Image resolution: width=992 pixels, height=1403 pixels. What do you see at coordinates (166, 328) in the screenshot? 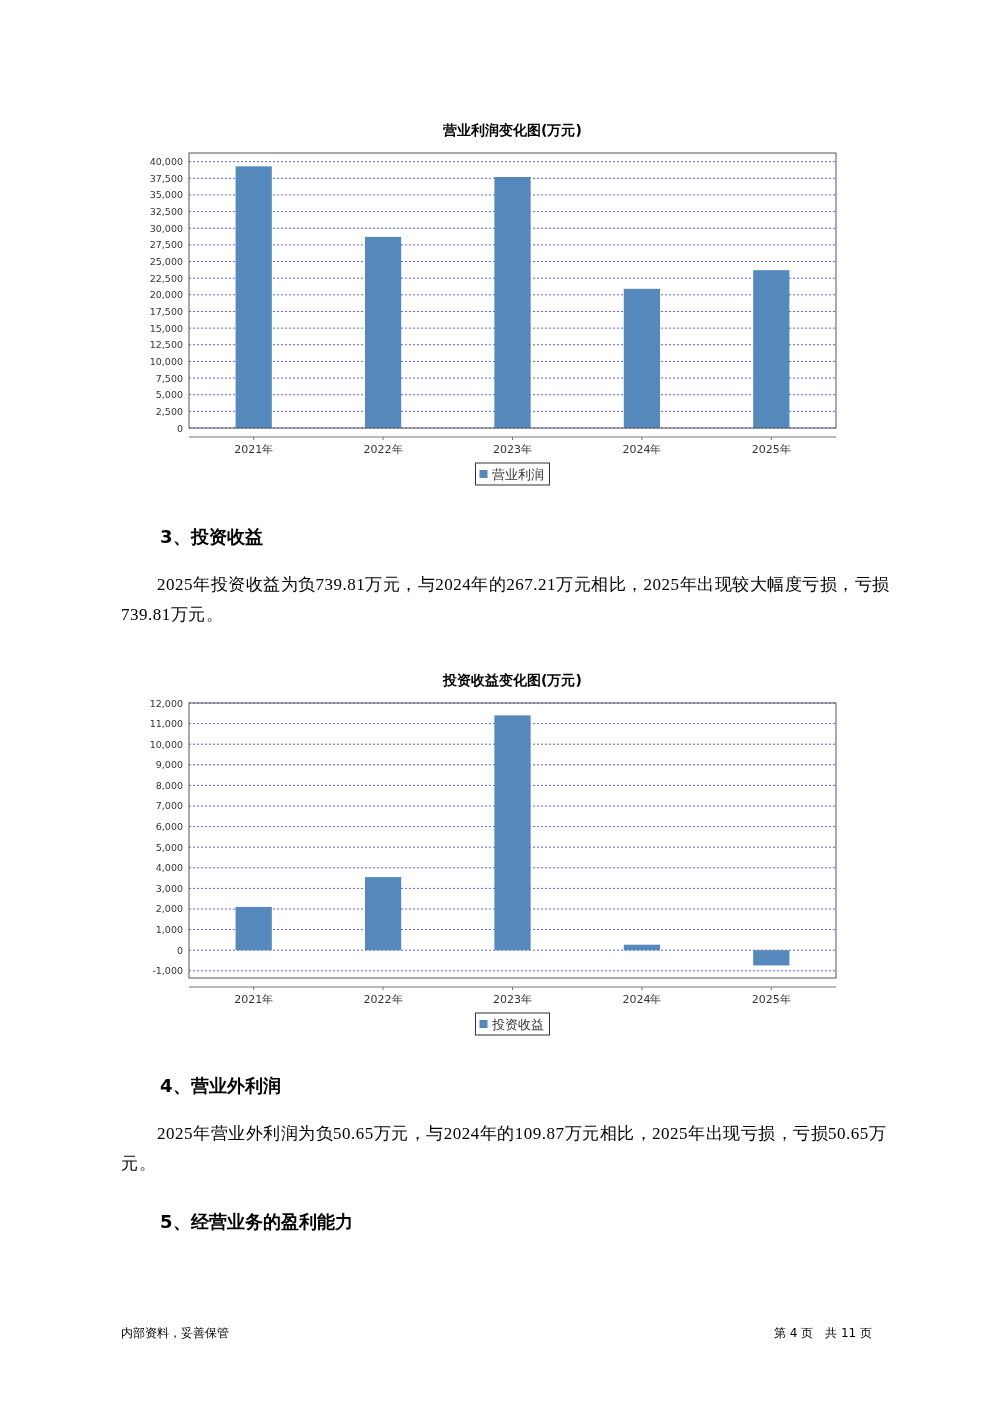
I see `y-tick-label: 15,000` at bounding box center [166, 328].